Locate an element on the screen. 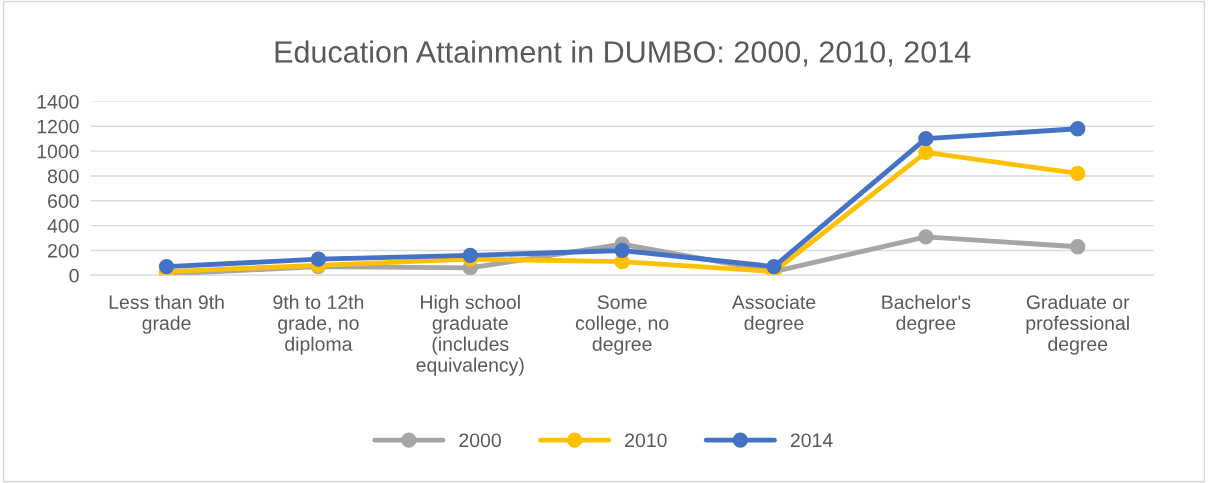 The image size is (1208, 483). x-tick-label: Graduate or professional degree is located at coordinates (1078, 324).